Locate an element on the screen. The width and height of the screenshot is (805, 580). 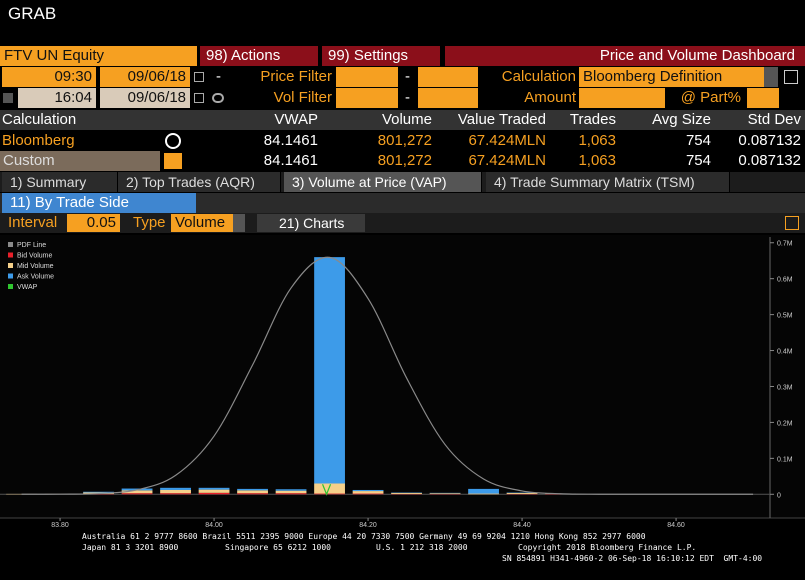
column-header: Volume is located at coordinates (406, 119).